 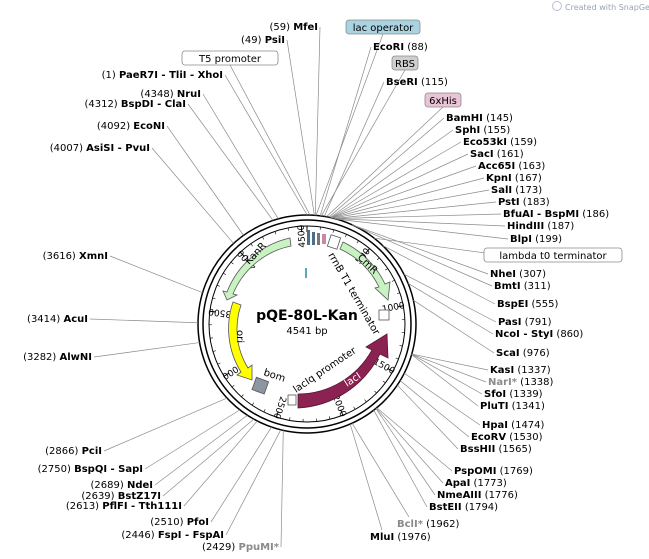 What do you see at coordinates (306, 273) in the screenshot?
I see `lac-operator-bar` at bounding box center [306, 273].